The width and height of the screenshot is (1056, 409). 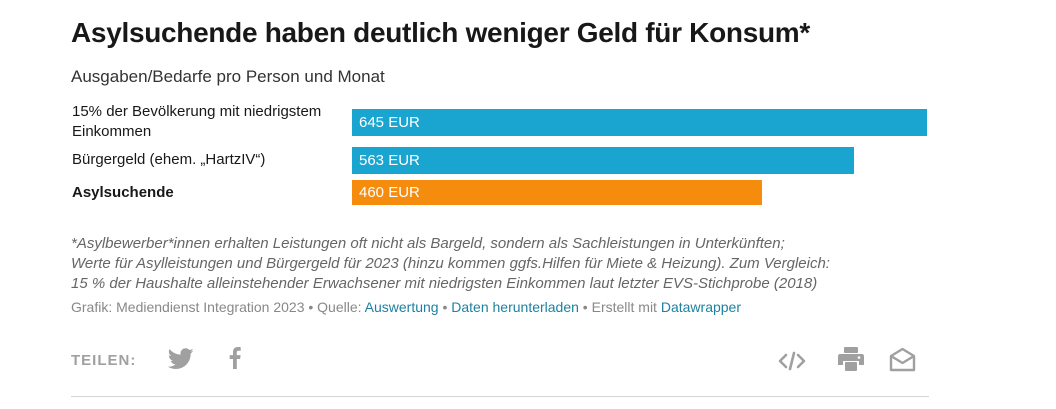 I want to click on bar-value-label: 645 EUR, so click(x=389, y=122).